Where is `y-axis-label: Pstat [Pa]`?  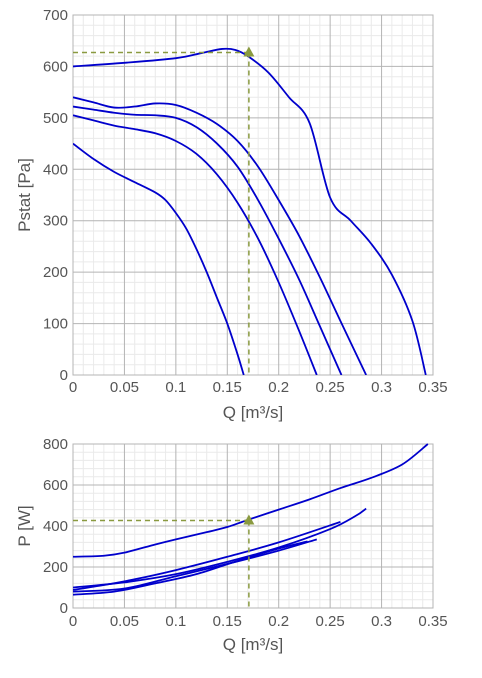 y-axis-label: Pstat [Pa] is located at coordinates (24, 195).